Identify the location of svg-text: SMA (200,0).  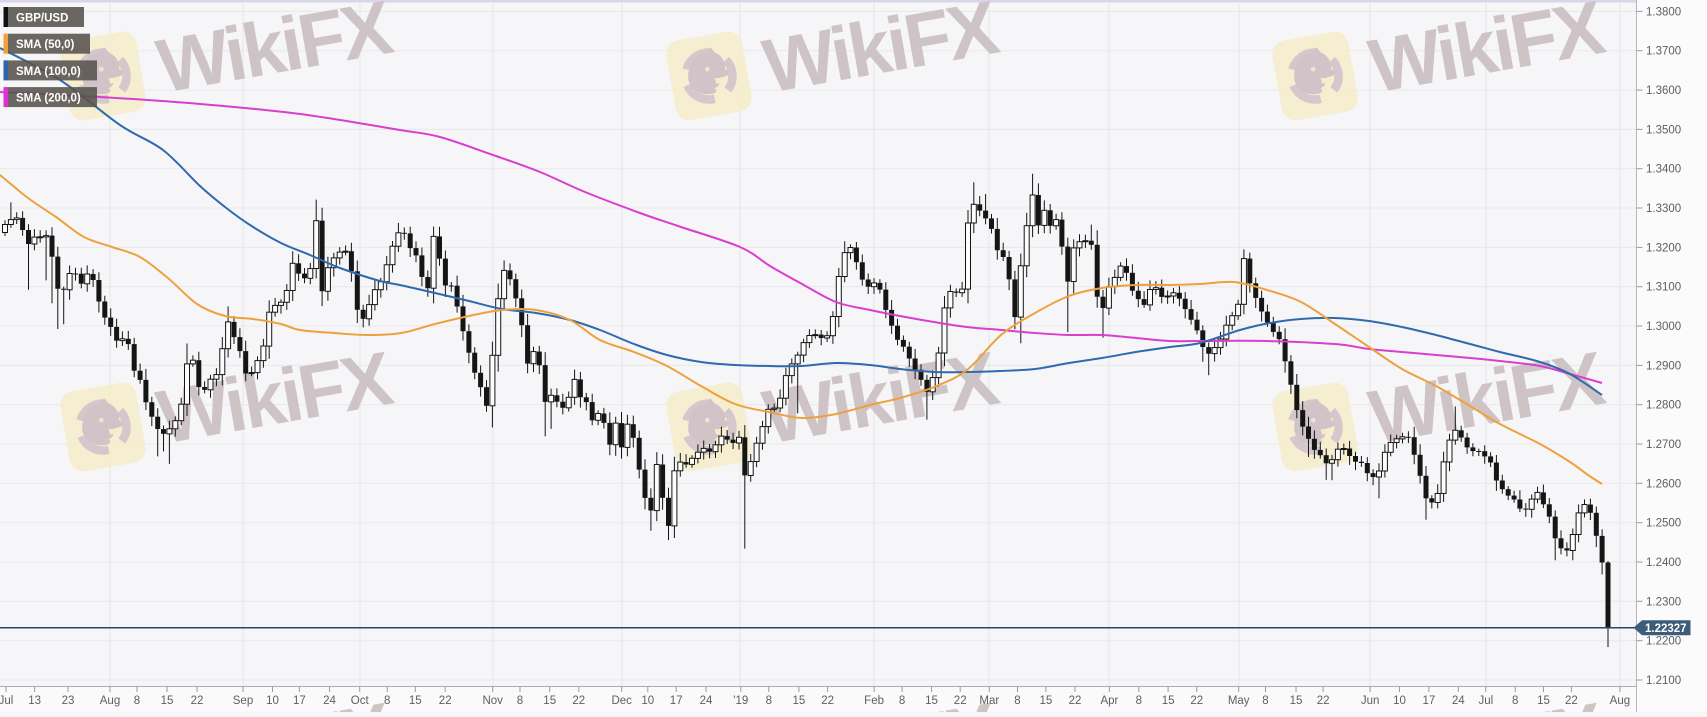
(48, 99).